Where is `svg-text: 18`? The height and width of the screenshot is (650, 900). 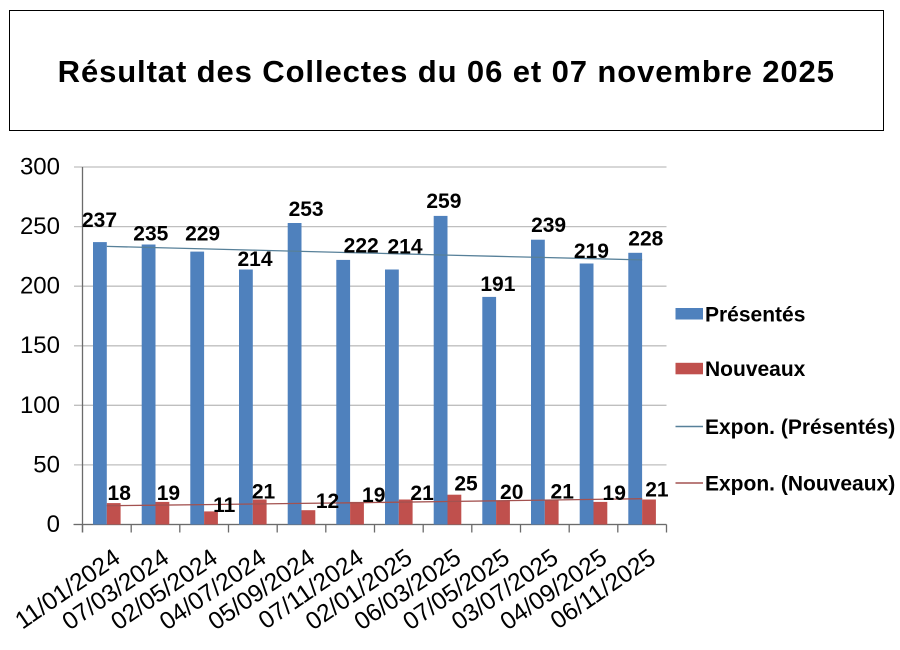
svg-text: 18 is located at coordinates (120, 493).